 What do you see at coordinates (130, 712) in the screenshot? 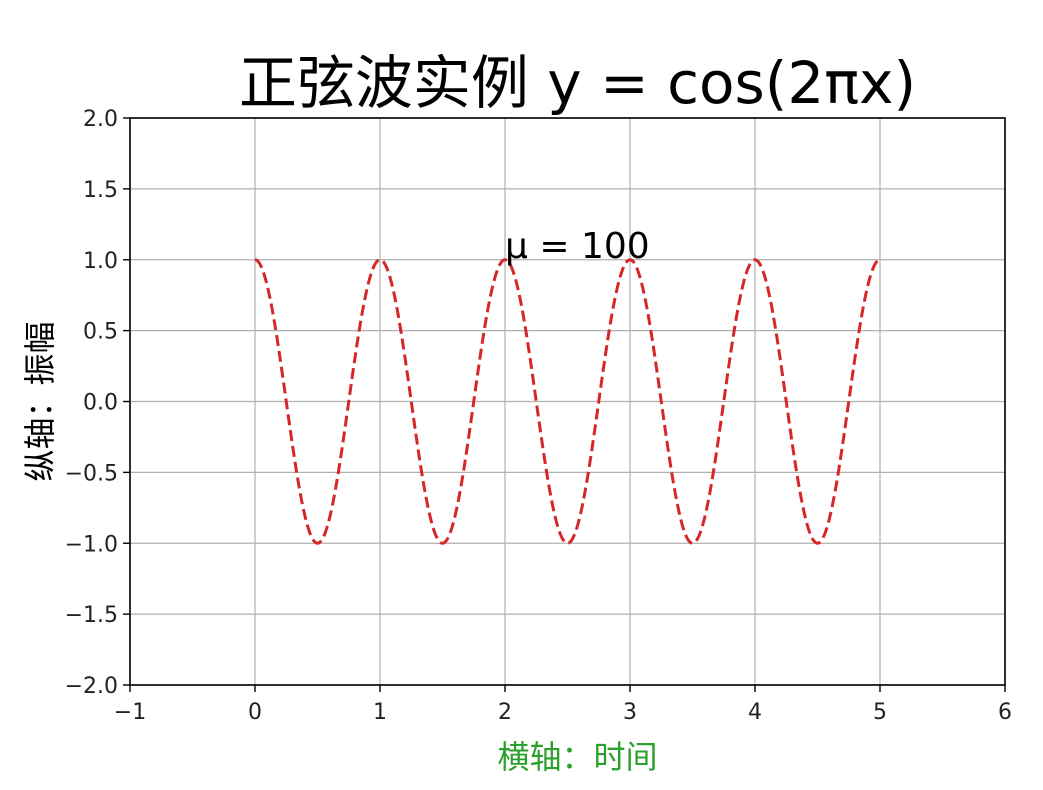
I see `x-tick-label: −1` at bounding box center [130, 712].